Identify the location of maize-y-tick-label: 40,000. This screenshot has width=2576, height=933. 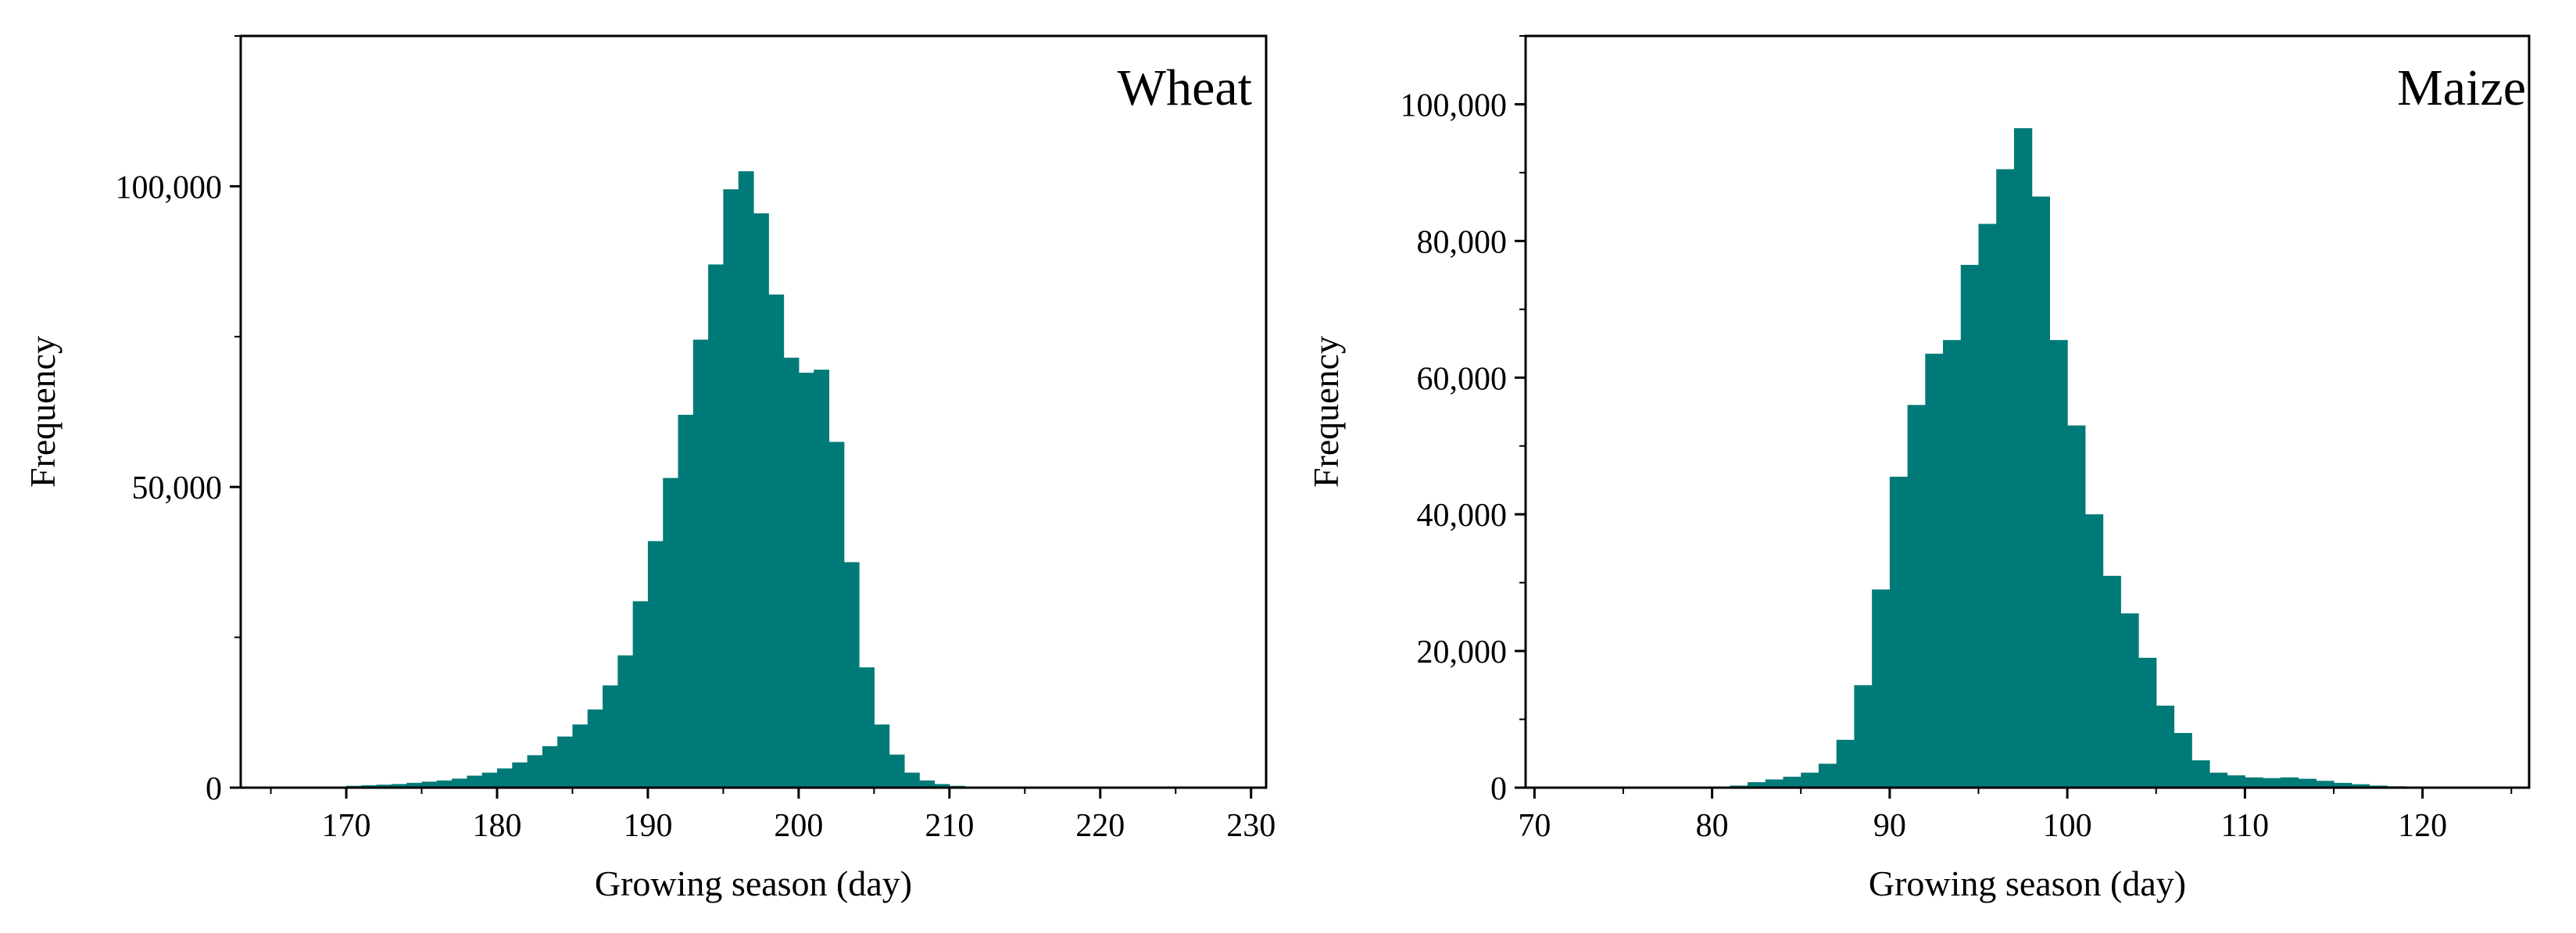
(1462, 516).